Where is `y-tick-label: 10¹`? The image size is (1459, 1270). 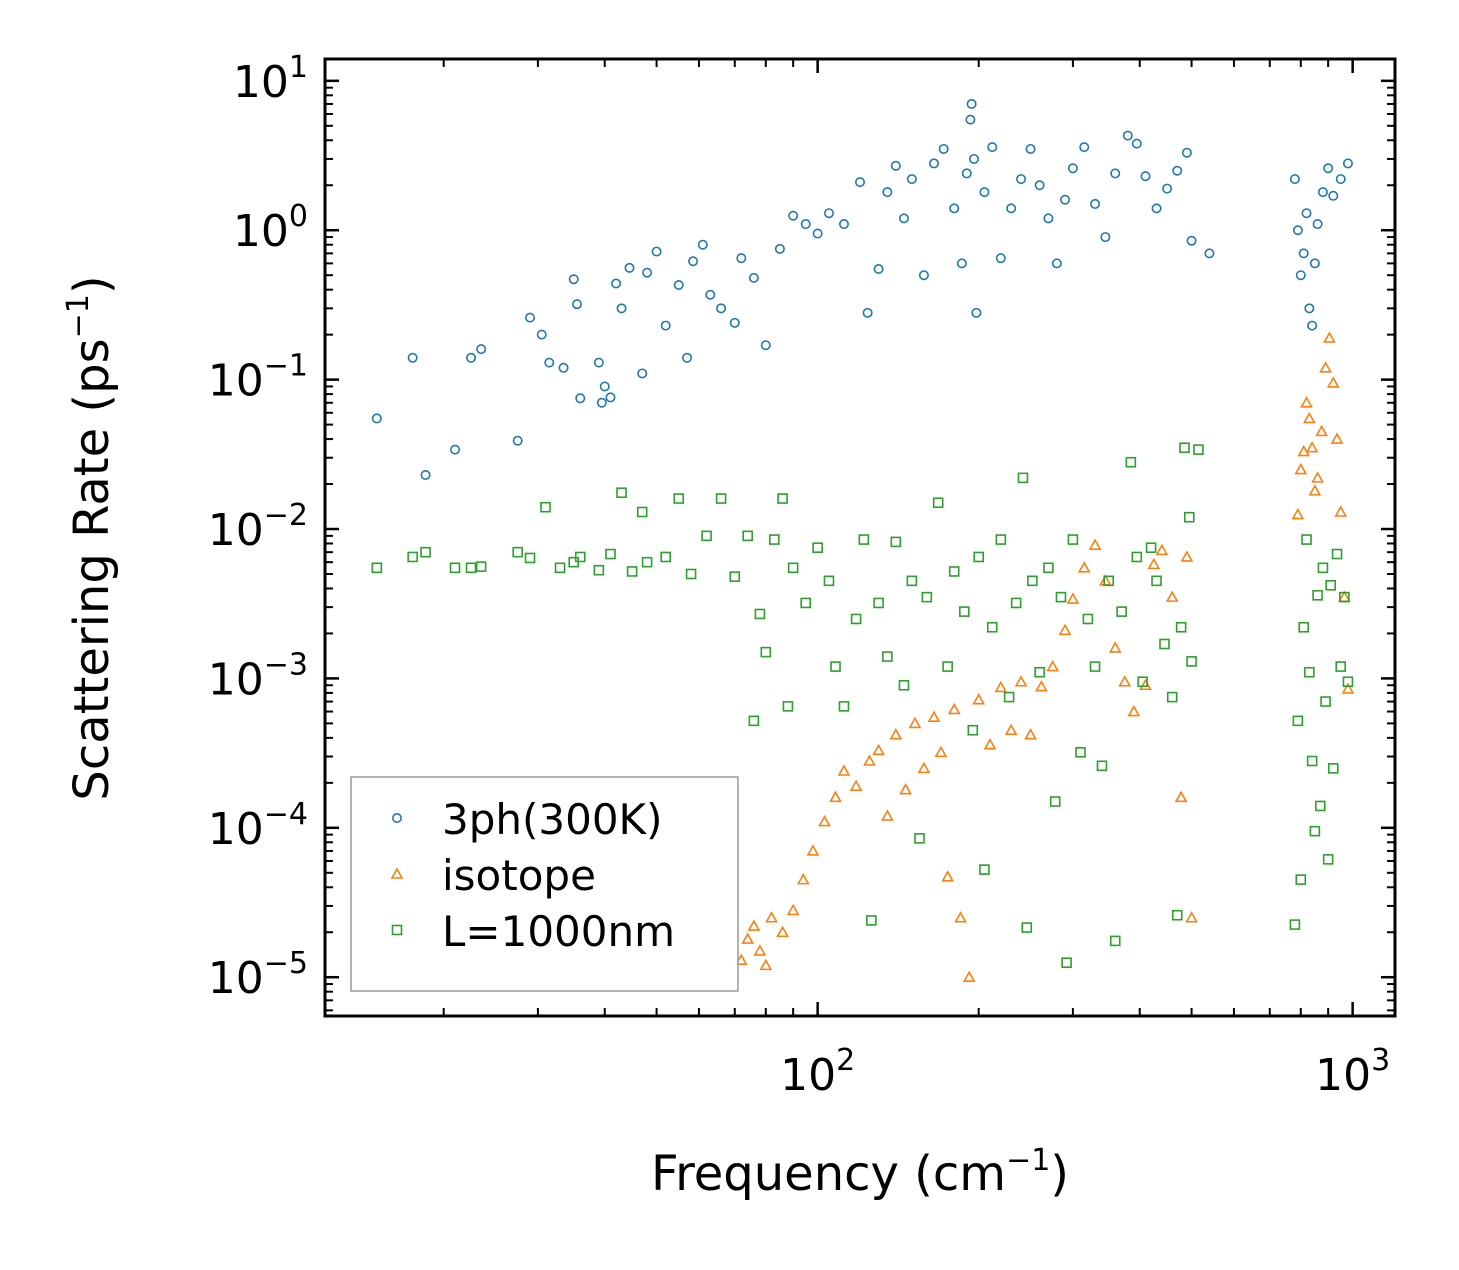 y-tick-label: 10¹ is located at coordinates (270, 79).